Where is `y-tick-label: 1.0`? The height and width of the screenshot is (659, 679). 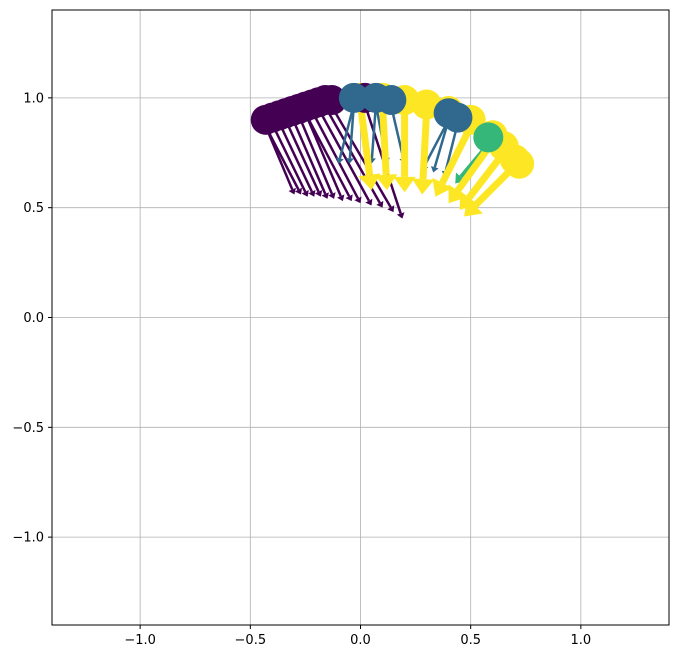 y-tick-label: 1.0 is located at coordinates (33, 98).